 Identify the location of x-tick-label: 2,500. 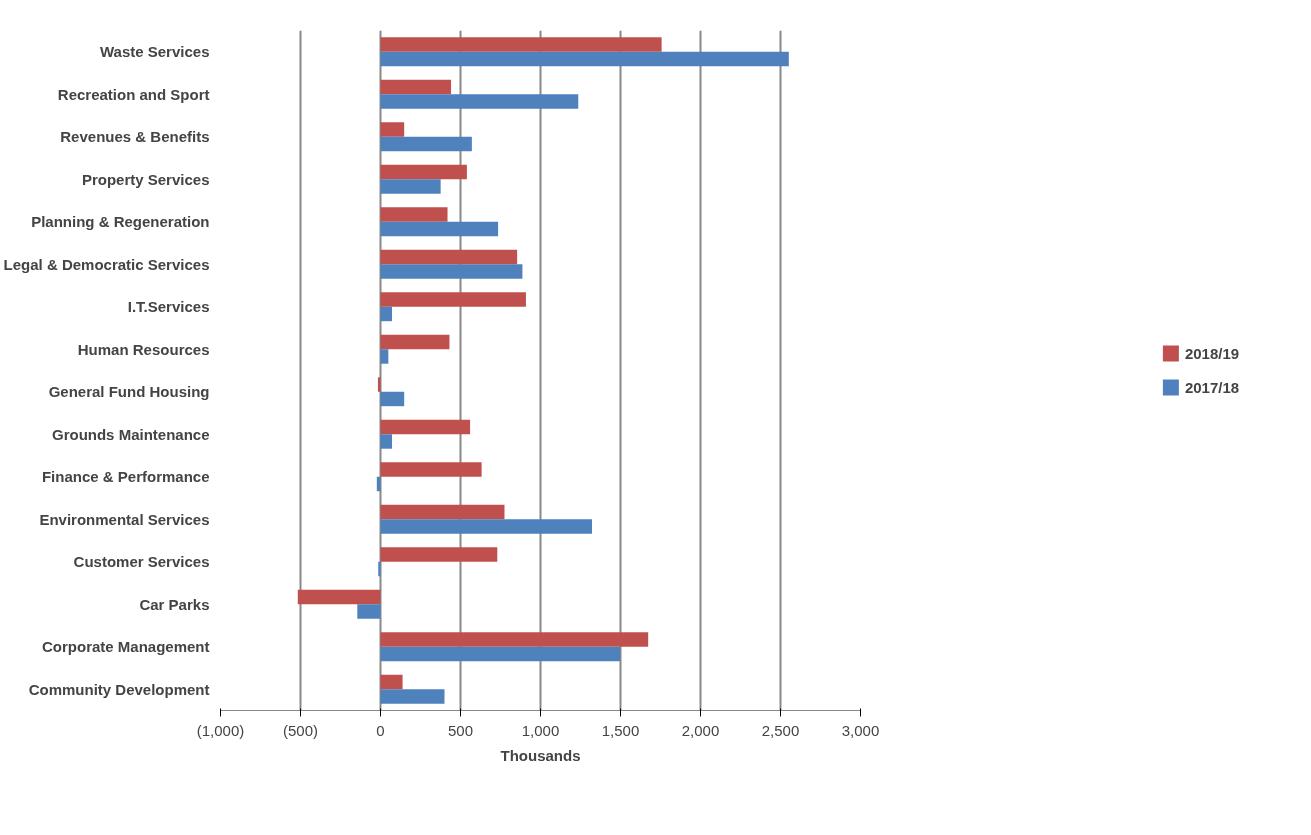
(780, 730).